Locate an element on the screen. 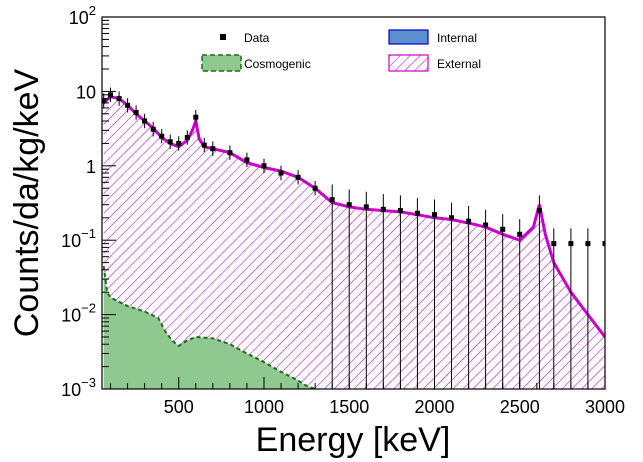  y-tick-label: 1 is located at coordinates (91, 167).